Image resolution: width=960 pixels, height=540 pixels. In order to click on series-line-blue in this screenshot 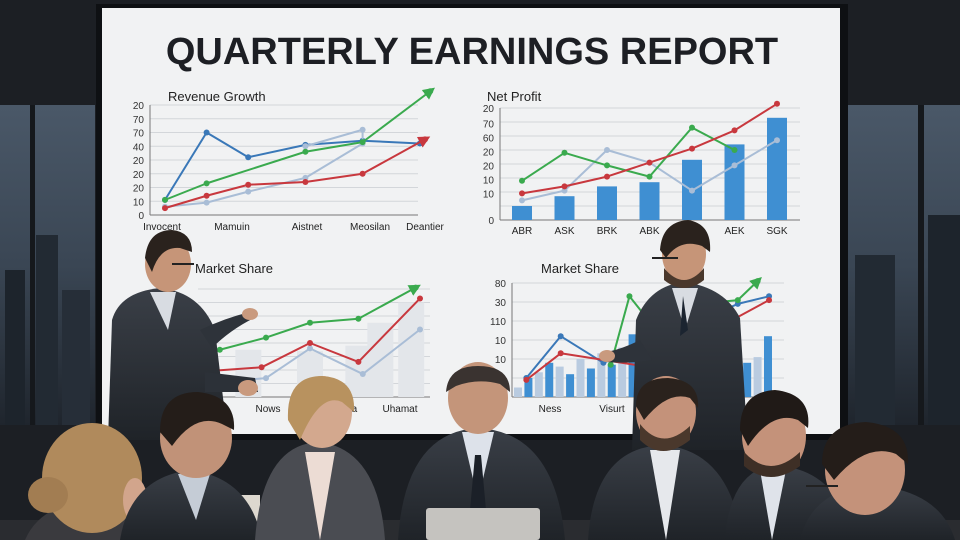, I will do `click(292, 166)`.